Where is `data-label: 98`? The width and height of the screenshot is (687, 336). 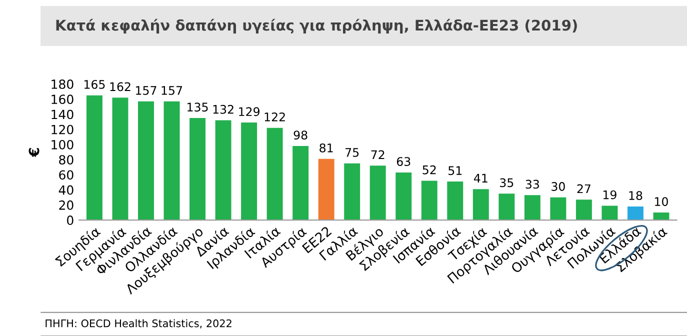 data-label: 98 is located at coordinates (301, 135).